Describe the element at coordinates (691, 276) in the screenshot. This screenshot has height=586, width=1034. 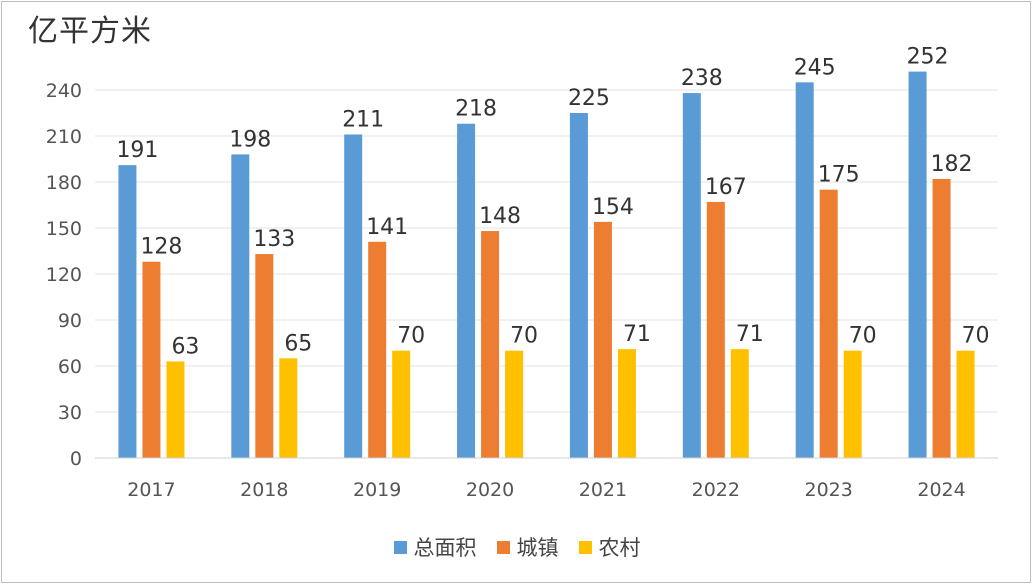
I see `bar-total-2022` at that location.